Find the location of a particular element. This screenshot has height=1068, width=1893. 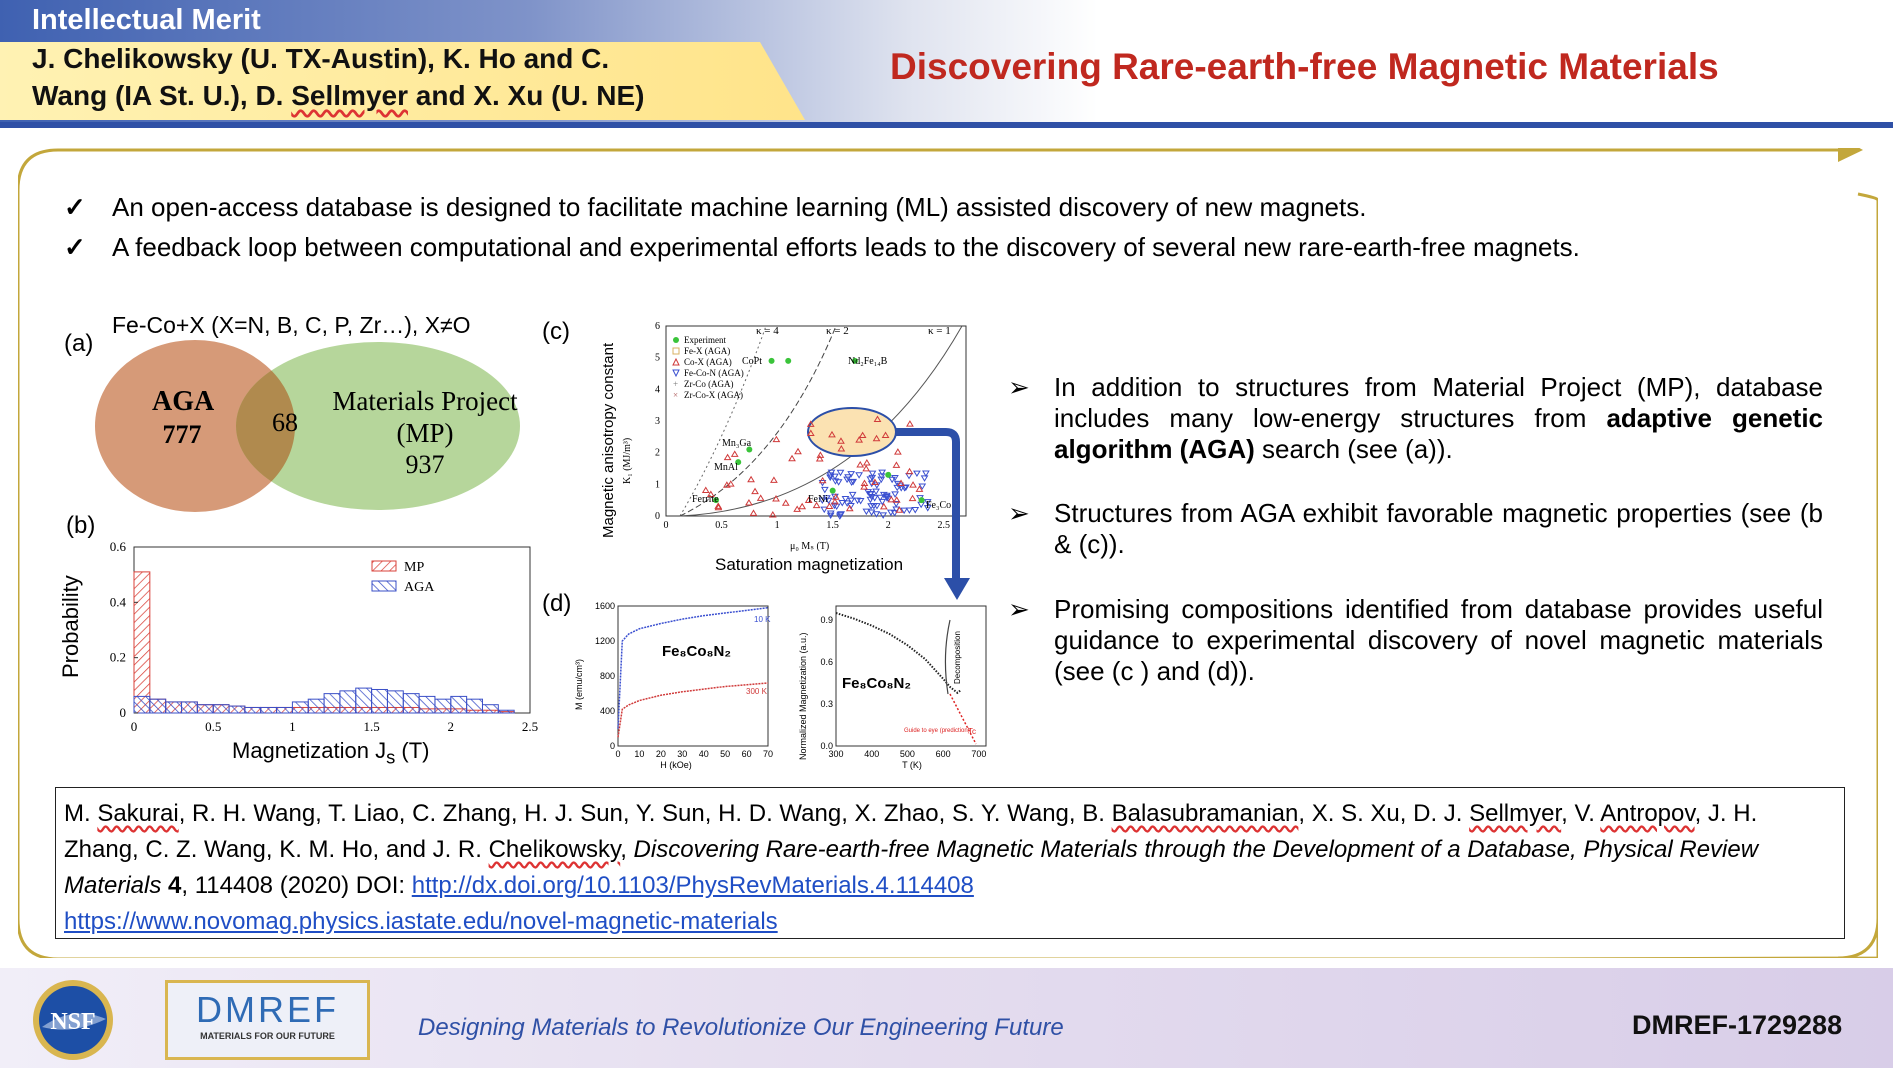

hist-xtick: 1.5 is located at coordinates (371, 726).